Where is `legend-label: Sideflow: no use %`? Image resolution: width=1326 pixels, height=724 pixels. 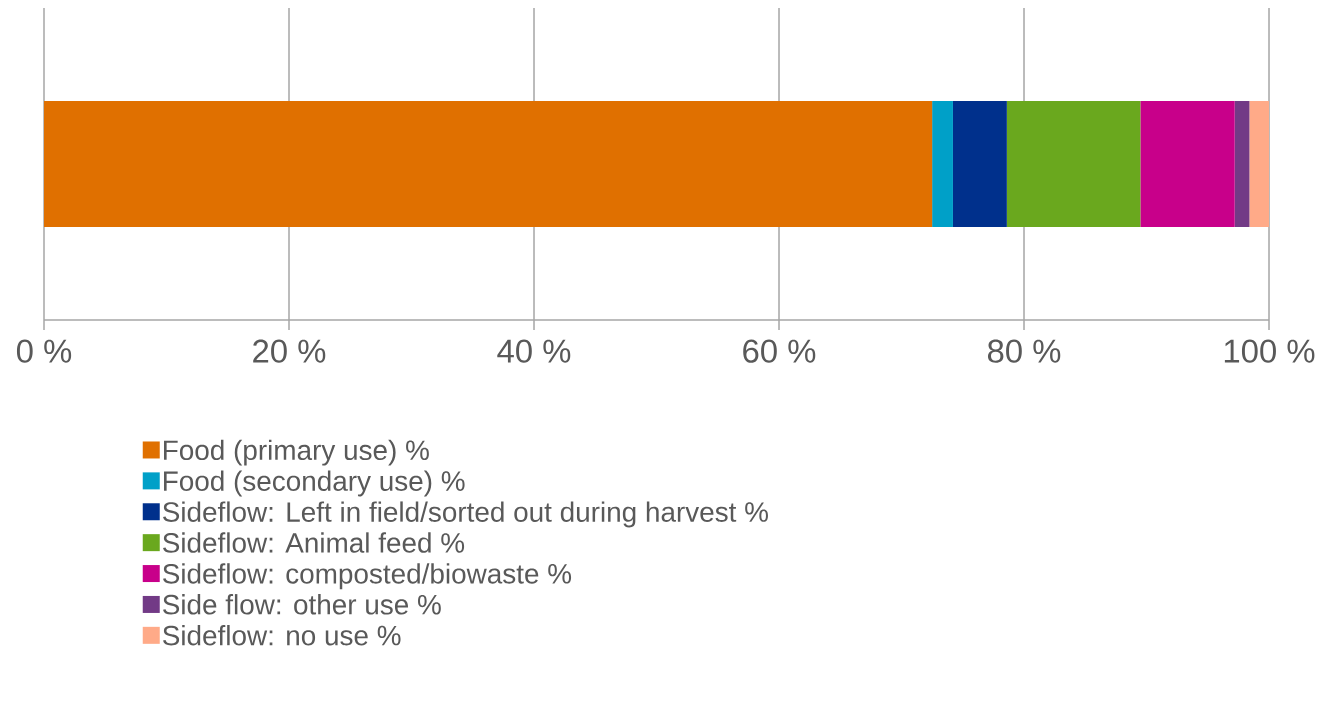 legend-label: Sideflow: no use % is located at coordinates (282, 635).